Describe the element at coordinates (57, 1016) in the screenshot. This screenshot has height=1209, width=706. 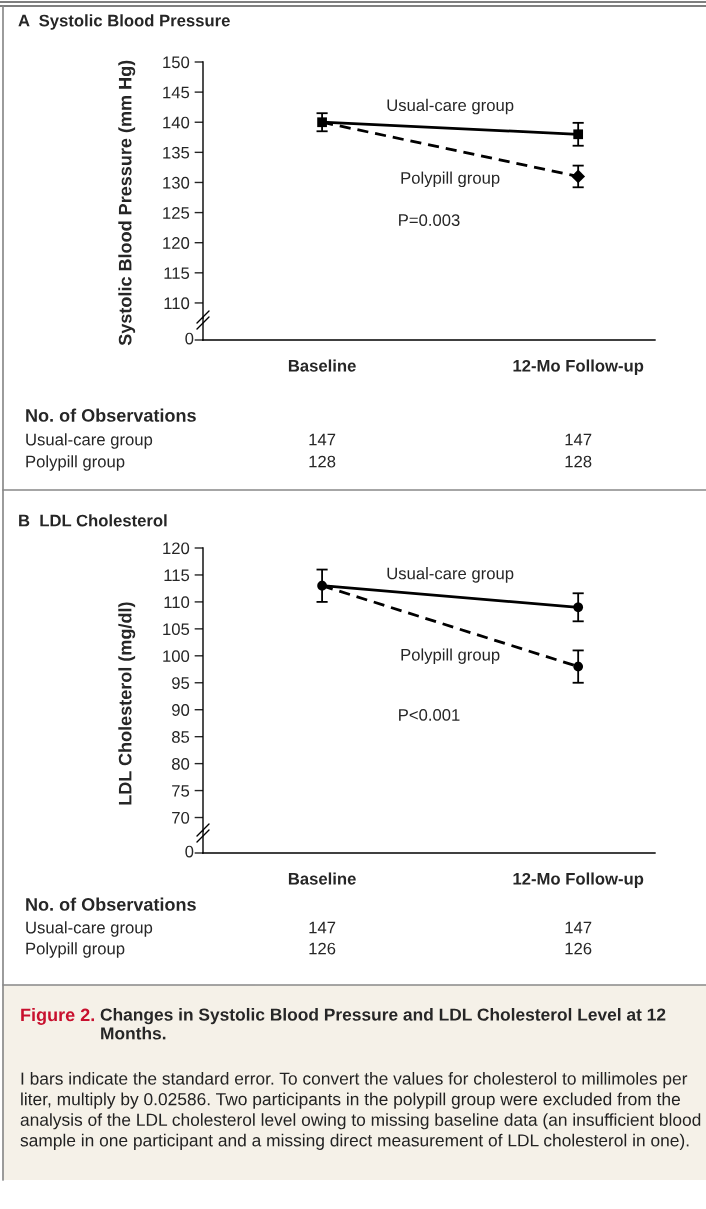
I see `caption: Figure 2.` at that location.